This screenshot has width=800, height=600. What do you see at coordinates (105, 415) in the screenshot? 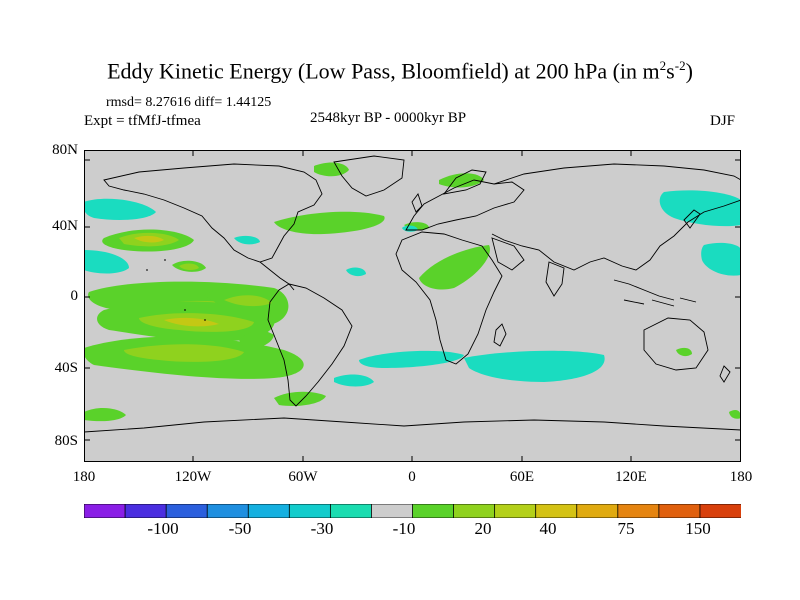
I see `anomaly-spac-south` at bounding box center [105, 415].